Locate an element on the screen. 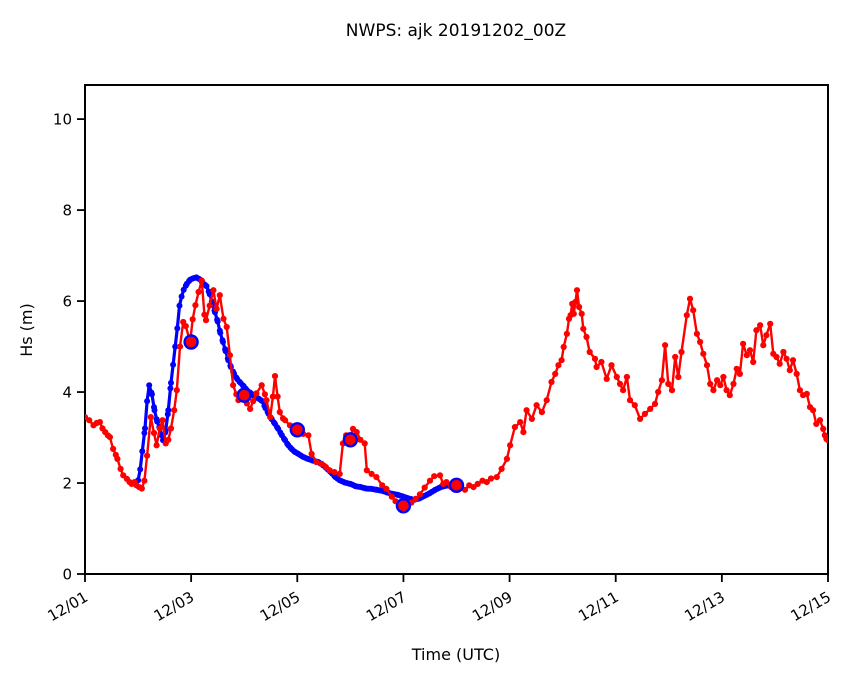 Image resolution: width=846 pixels, height=681 pixels. x-tick-label: 12/07 is located at coordinates (386, 606).